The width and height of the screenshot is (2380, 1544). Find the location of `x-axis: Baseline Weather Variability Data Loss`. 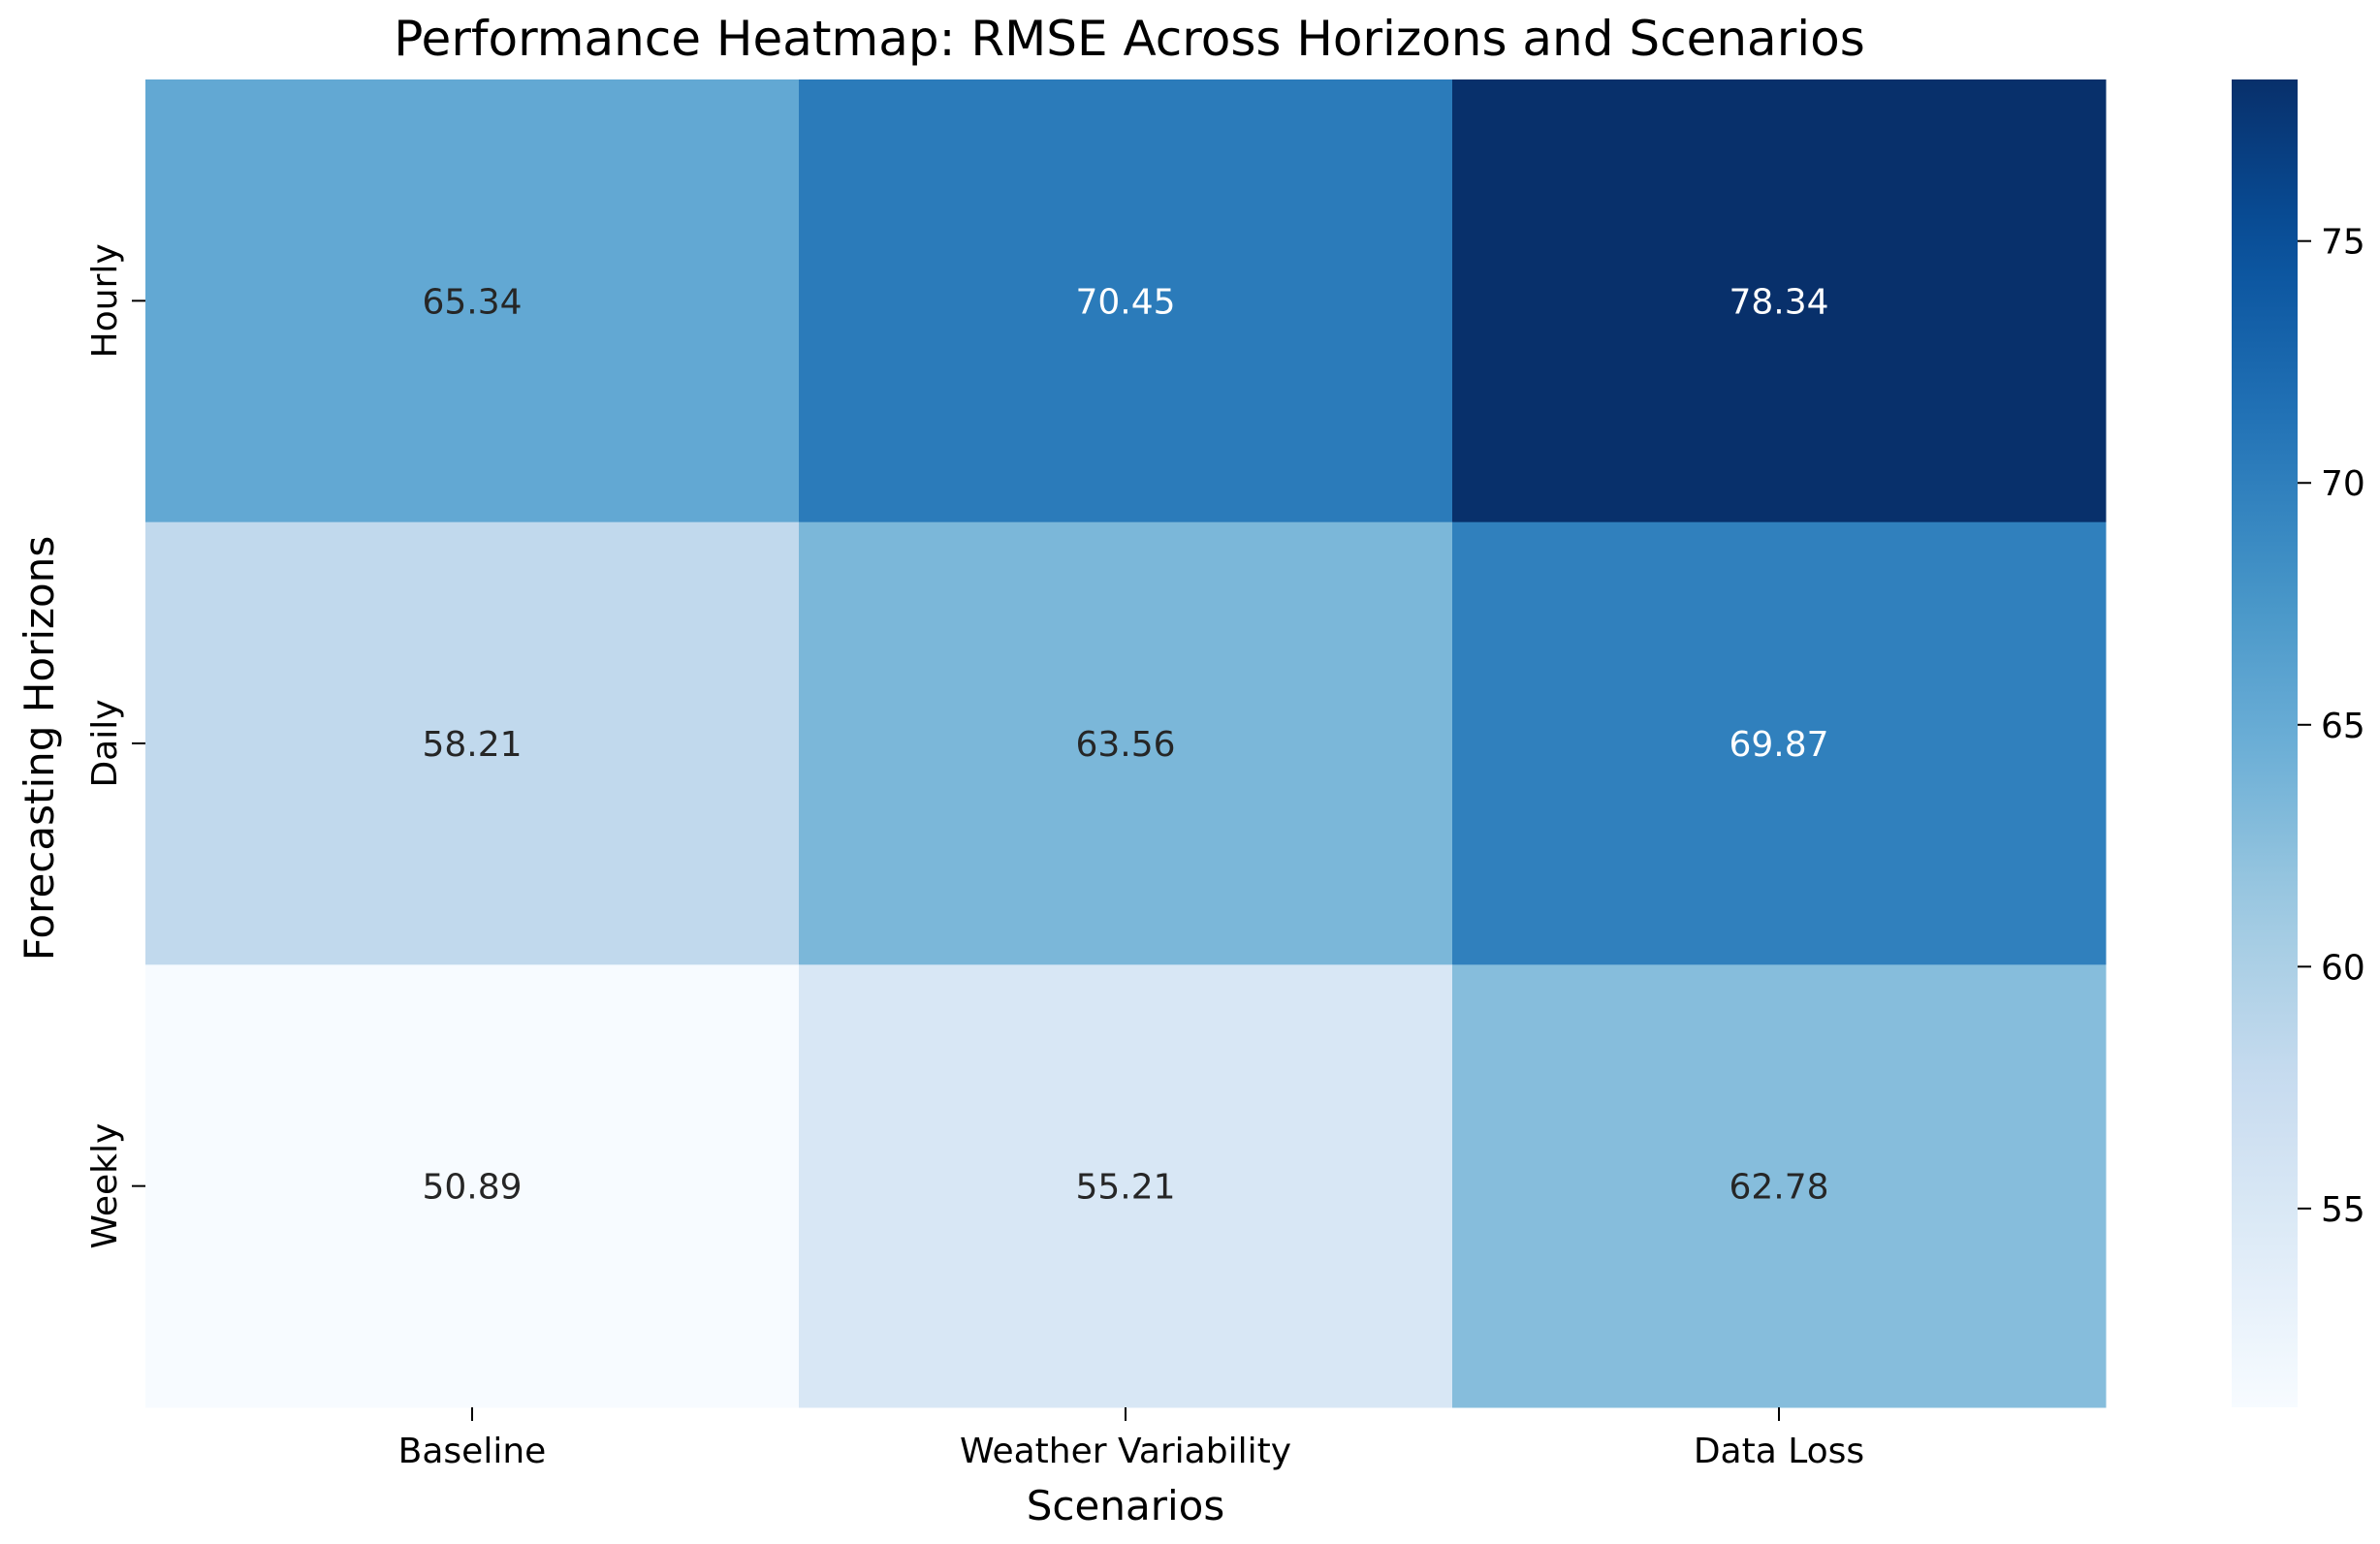

x-axis: Baseline Weather Variability Data Loss is located at coordinates (1131, 1439).